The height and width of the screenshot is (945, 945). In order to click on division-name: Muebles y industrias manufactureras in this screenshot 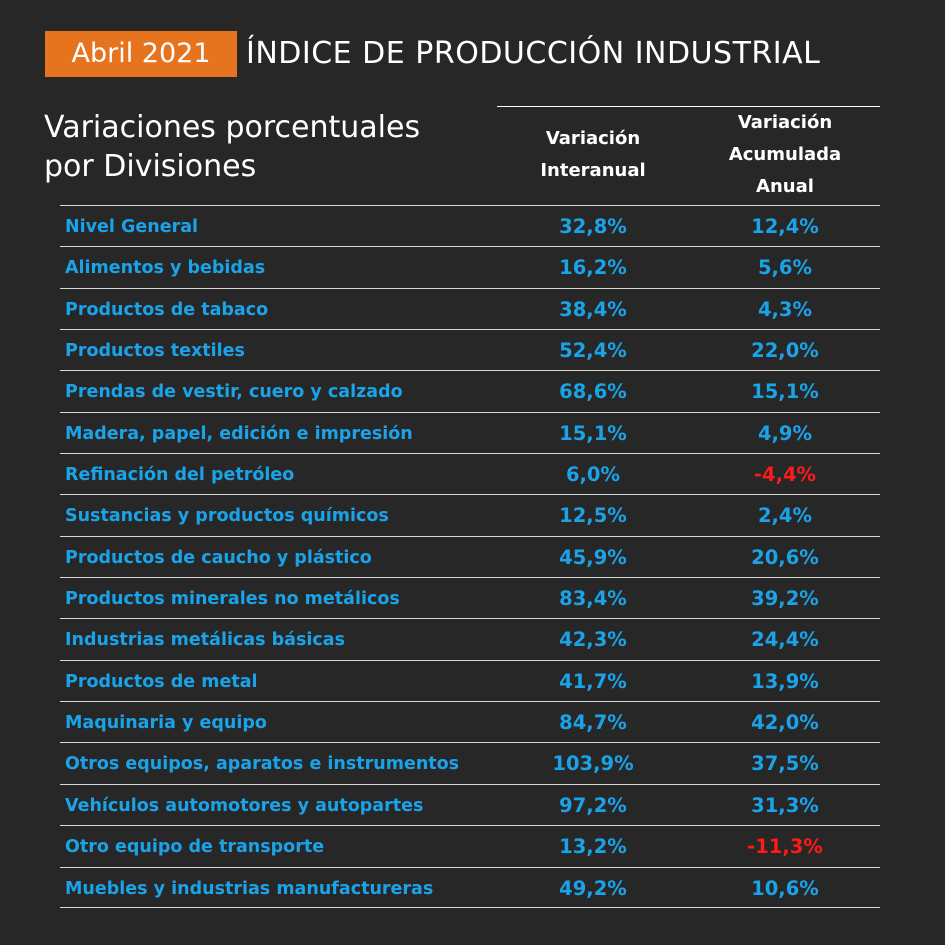, I will do `click(249, 888)`.